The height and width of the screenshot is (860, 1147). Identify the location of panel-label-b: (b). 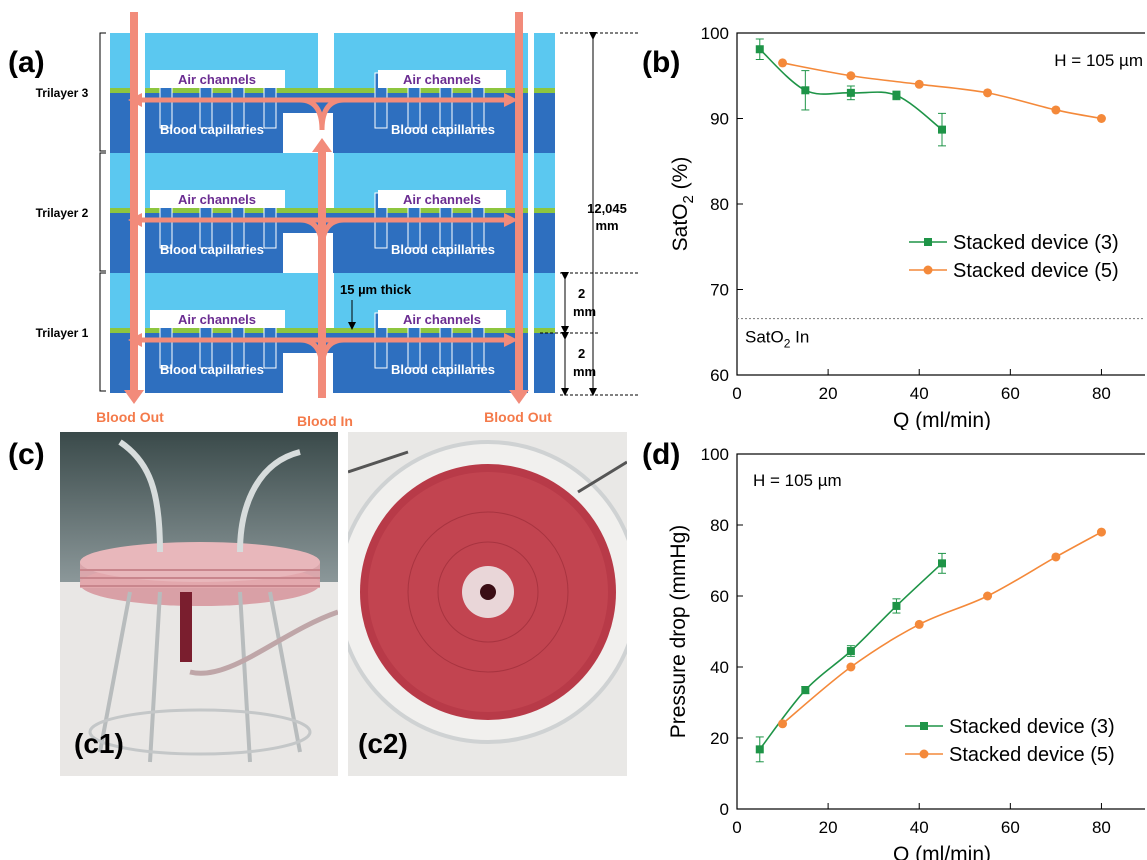
(661, 62).